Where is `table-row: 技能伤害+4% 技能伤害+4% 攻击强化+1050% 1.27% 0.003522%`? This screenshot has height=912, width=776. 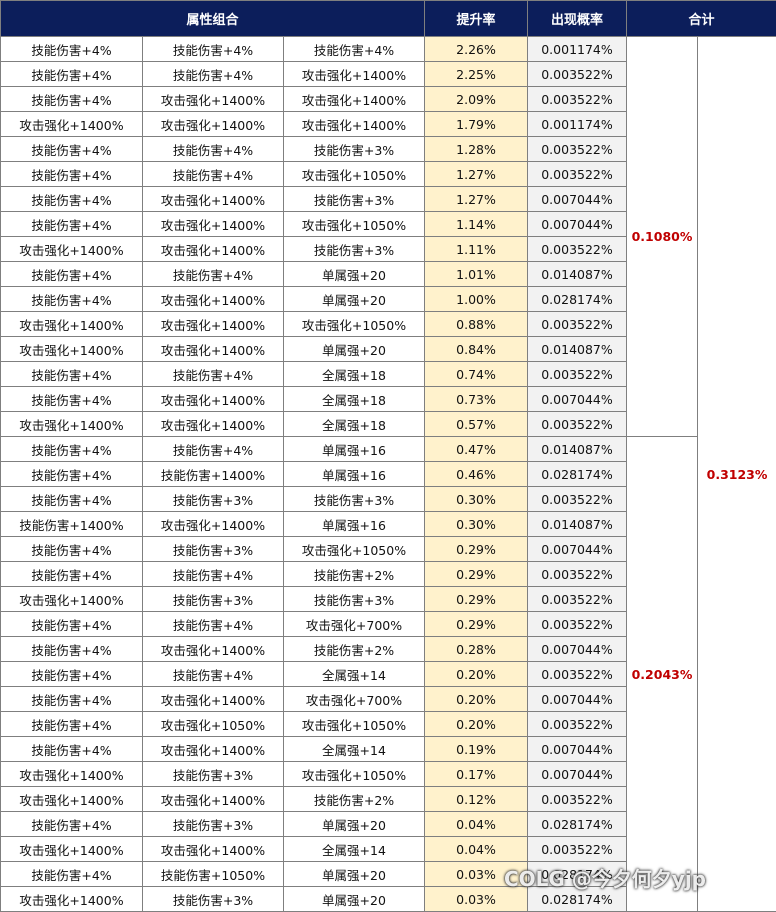 table-row: 技能伤害+4% 技能伤害+4% 攻击强化+1050% 1.27% 0.003522% is located at coordinates (388, 174).